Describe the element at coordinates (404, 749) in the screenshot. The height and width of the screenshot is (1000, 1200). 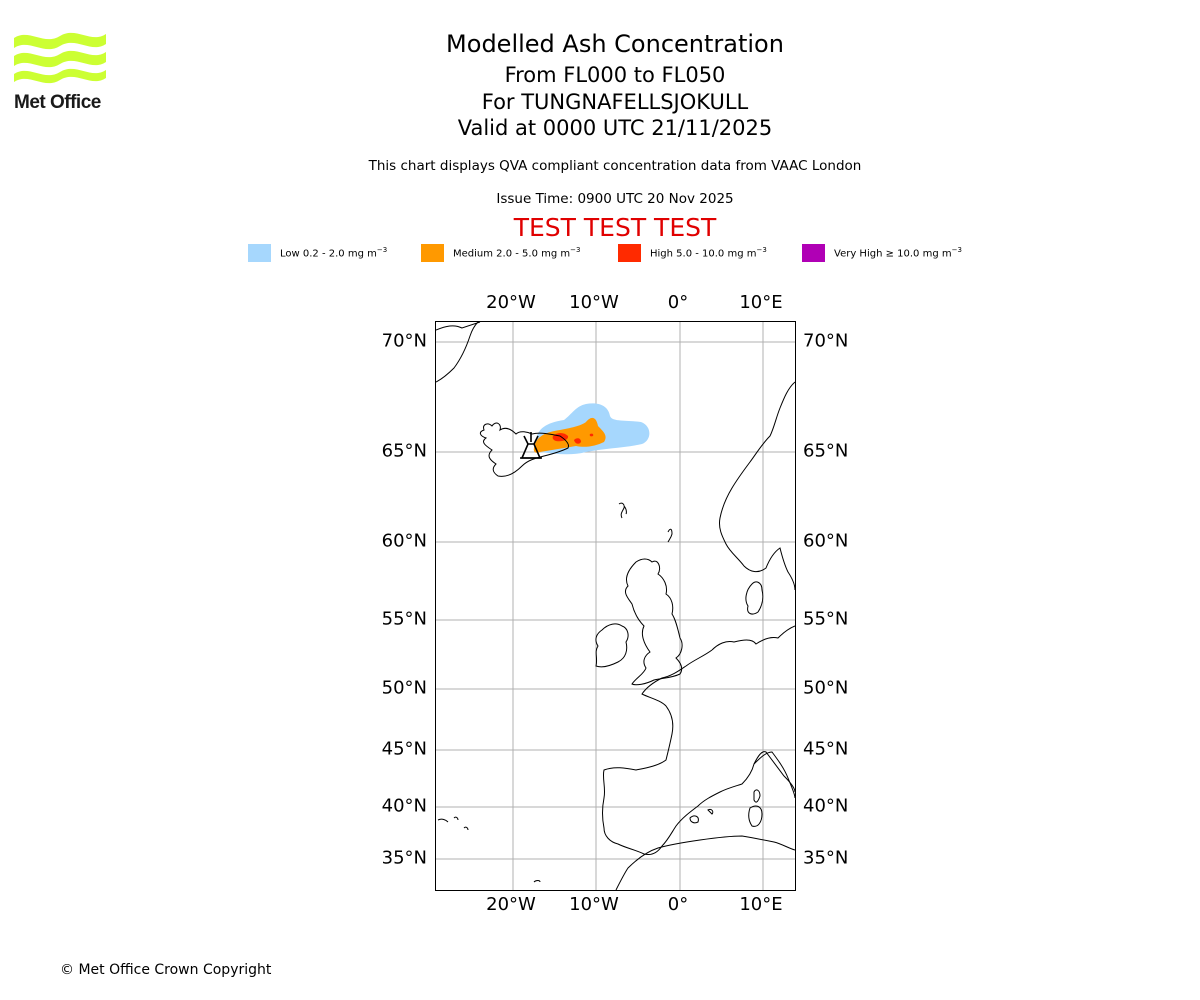
I see `lat-label-left-45n: 45°N` at that location.